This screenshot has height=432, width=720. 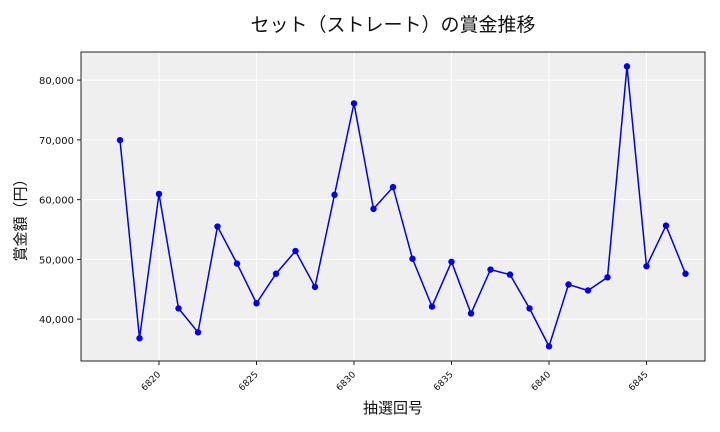 What do you see at coordinates (392, 408) in the screenshot?
I see `x-axis-label: 抽選回号` at bounding box center [392, 408].